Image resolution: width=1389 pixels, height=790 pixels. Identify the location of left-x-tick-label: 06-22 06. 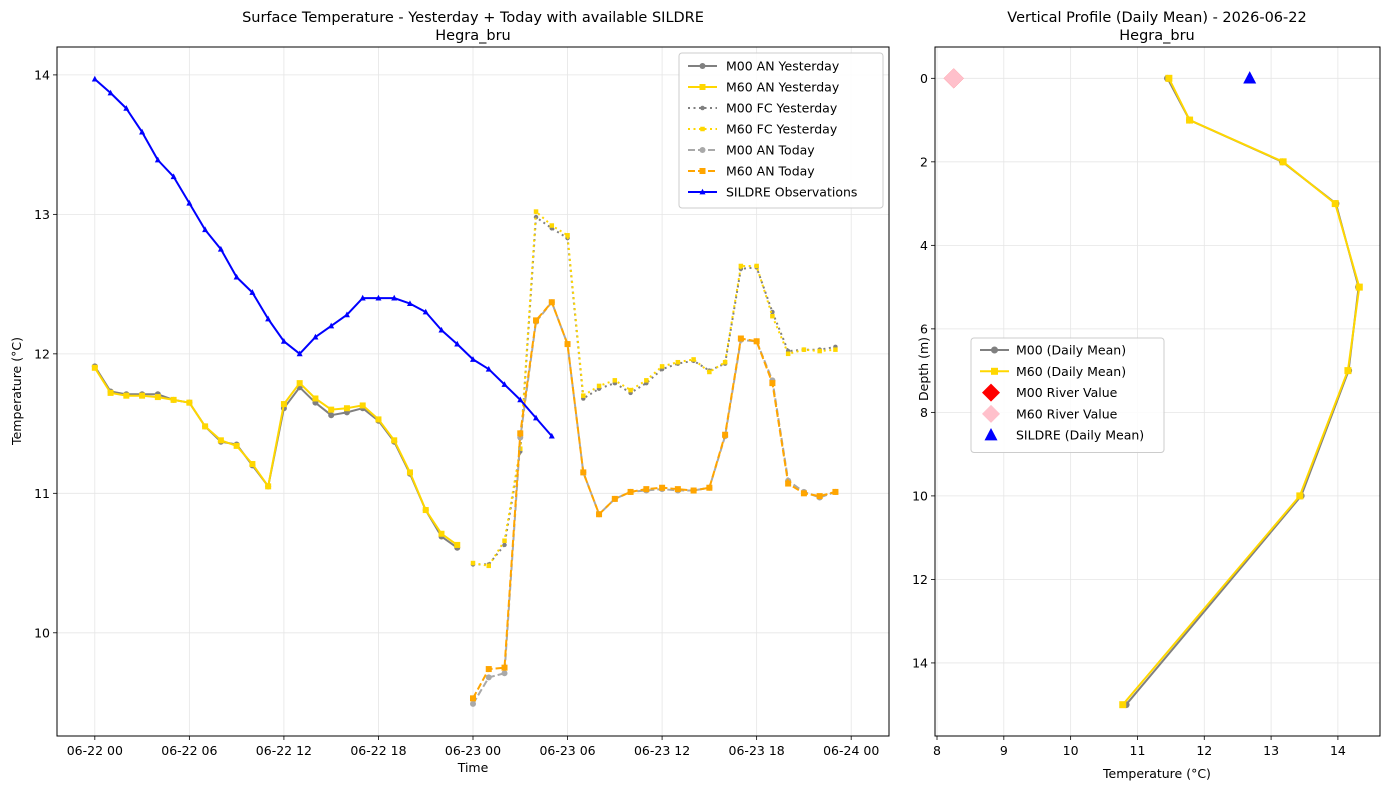
(189, 750).